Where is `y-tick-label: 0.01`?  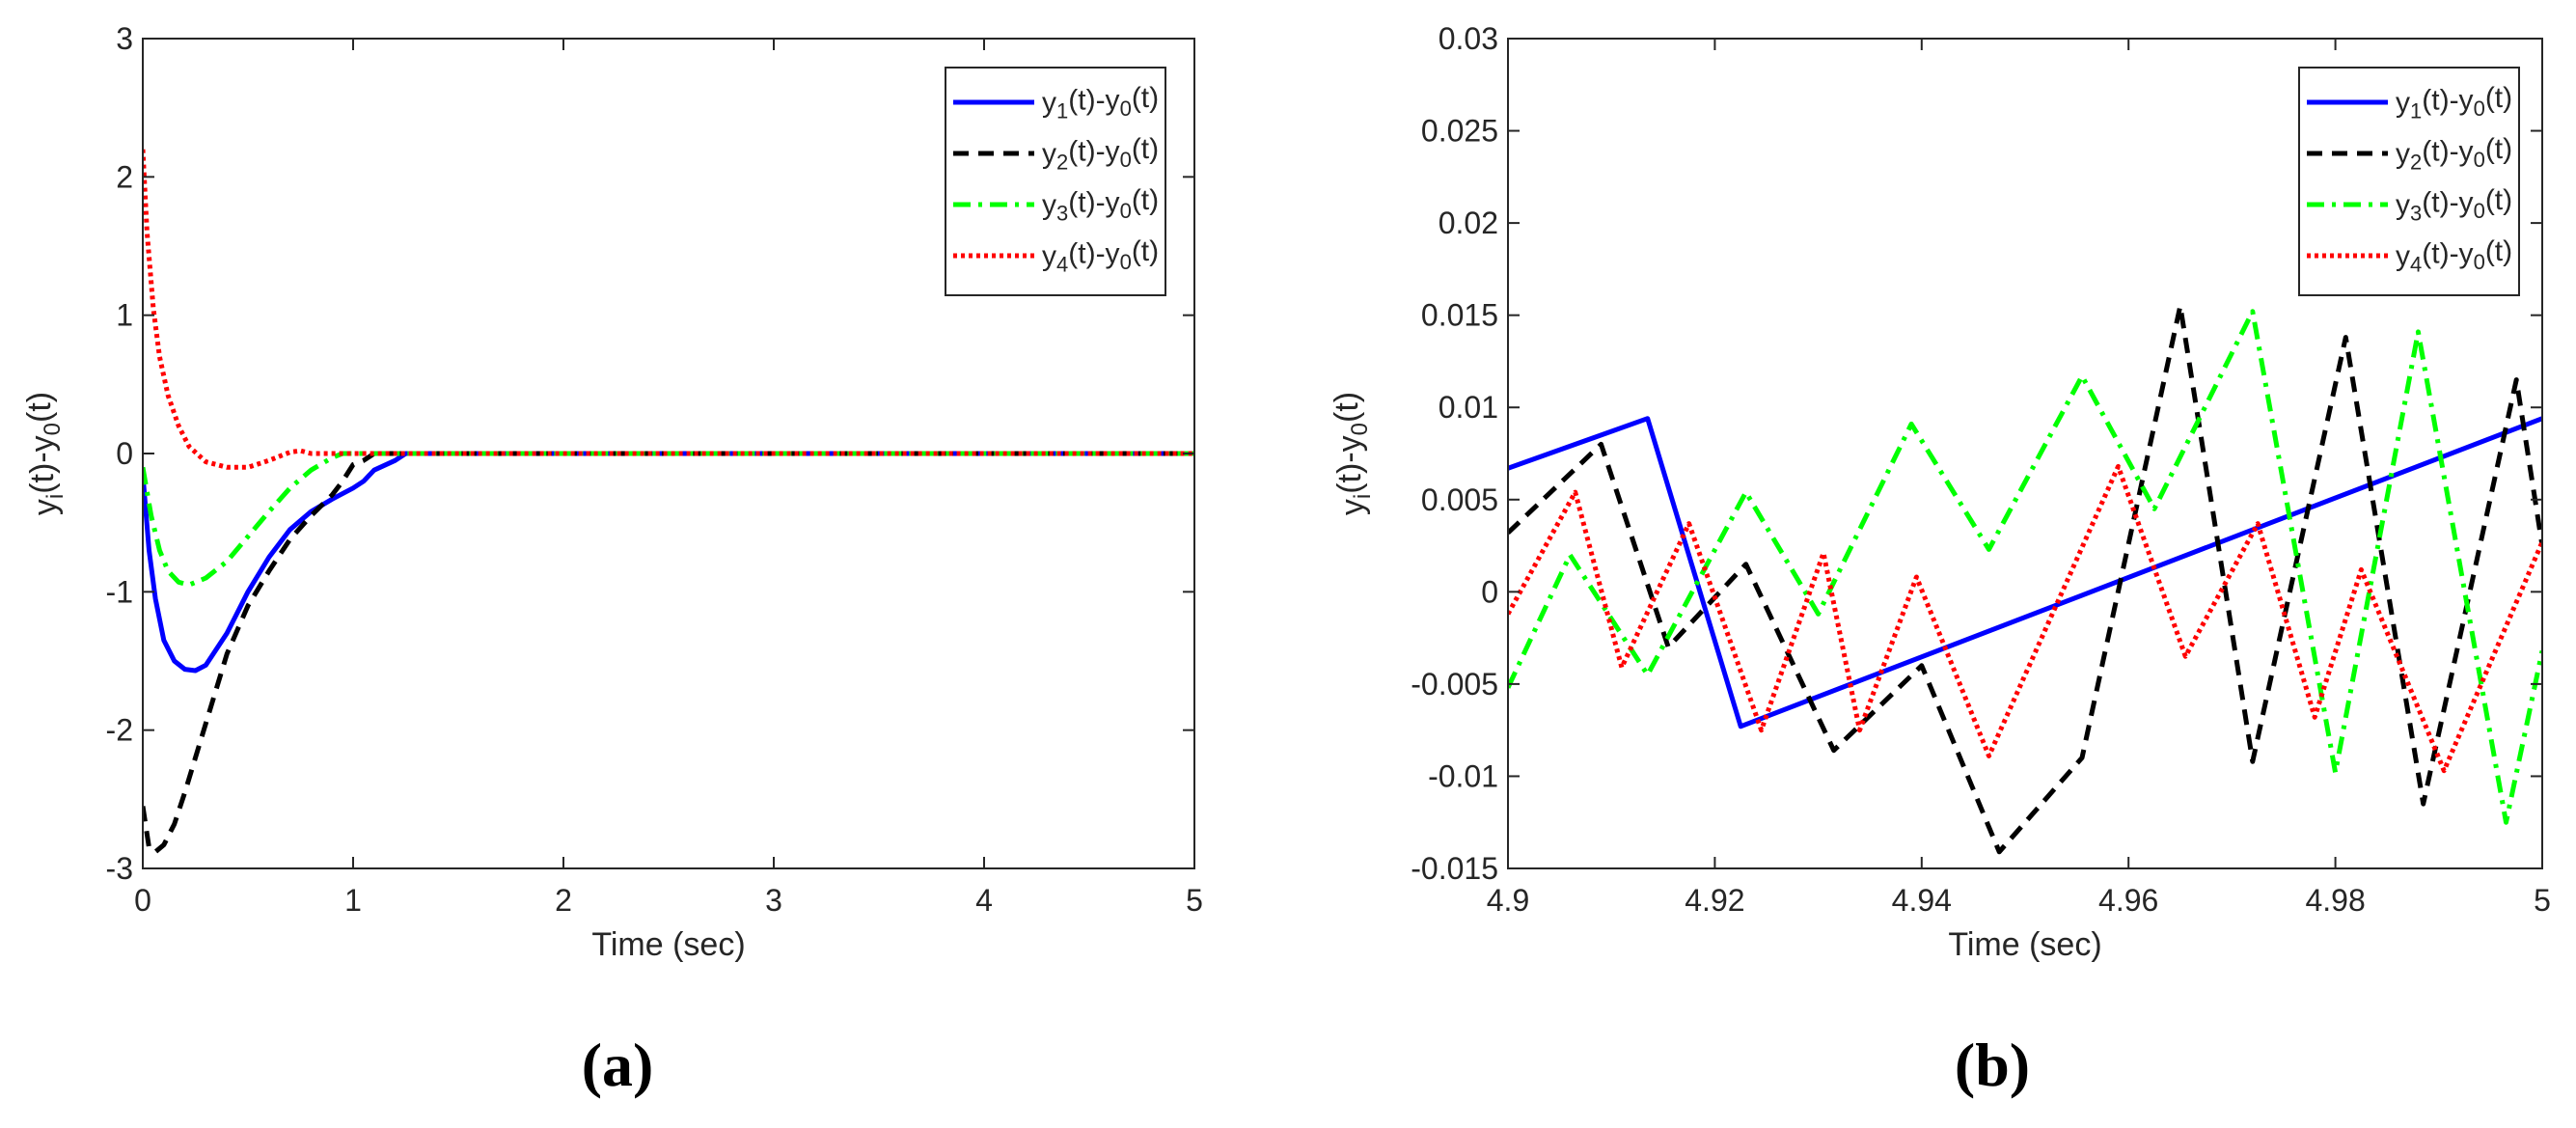 y-tick-label: 0.01 is located at coordinates (1469, 407).